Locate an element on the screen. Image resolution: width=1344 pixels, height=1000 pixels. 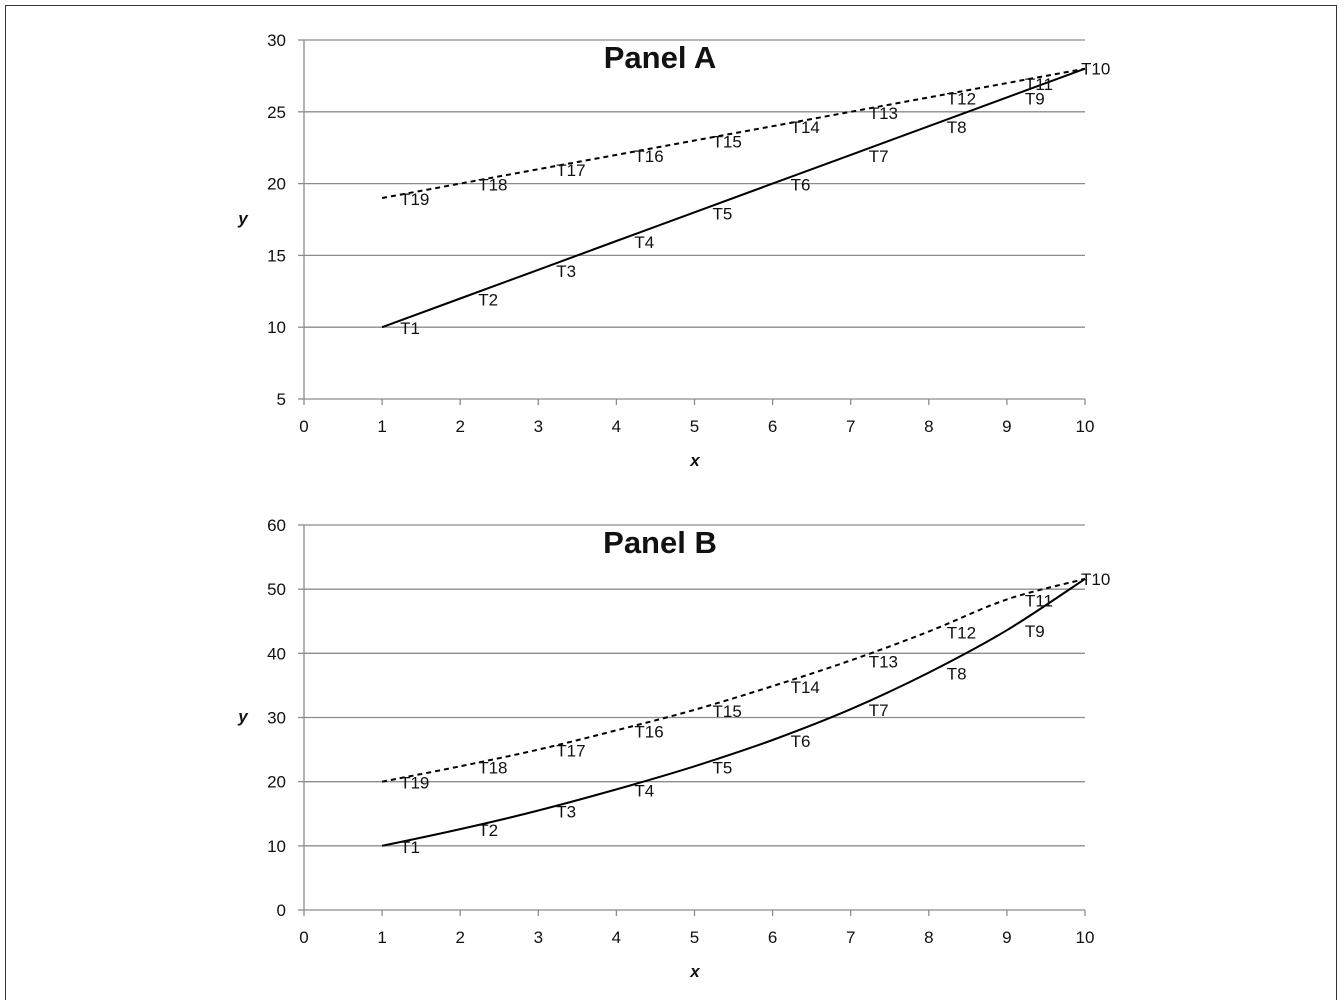
panel-a-point-label: T13 is located at coordinates (883, 113).